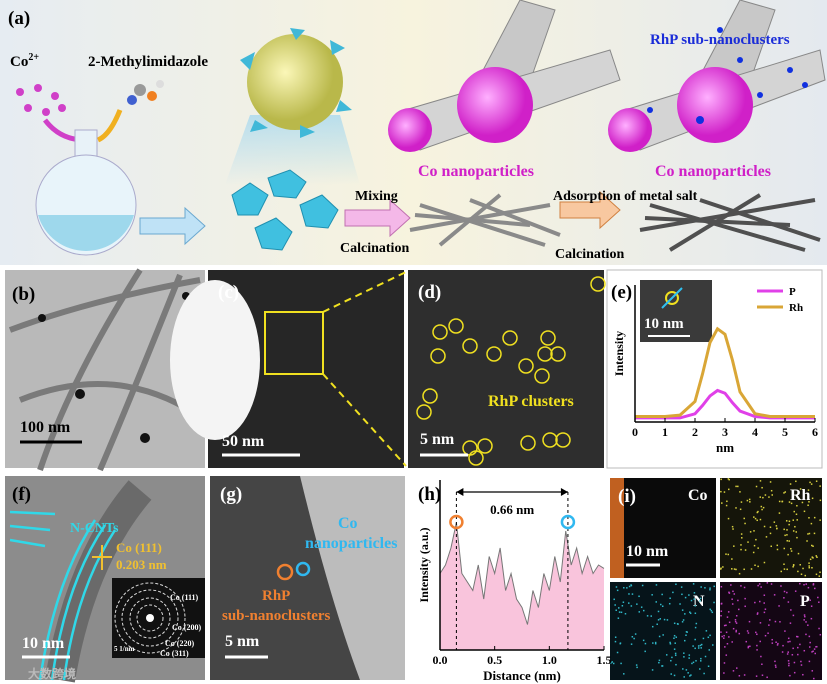 Image resolution: width=827 pixels, height=684 pixels. Describe the element at coordinates (725, 447) in the screenshot. I see `x-axis-label: nm` at that location.